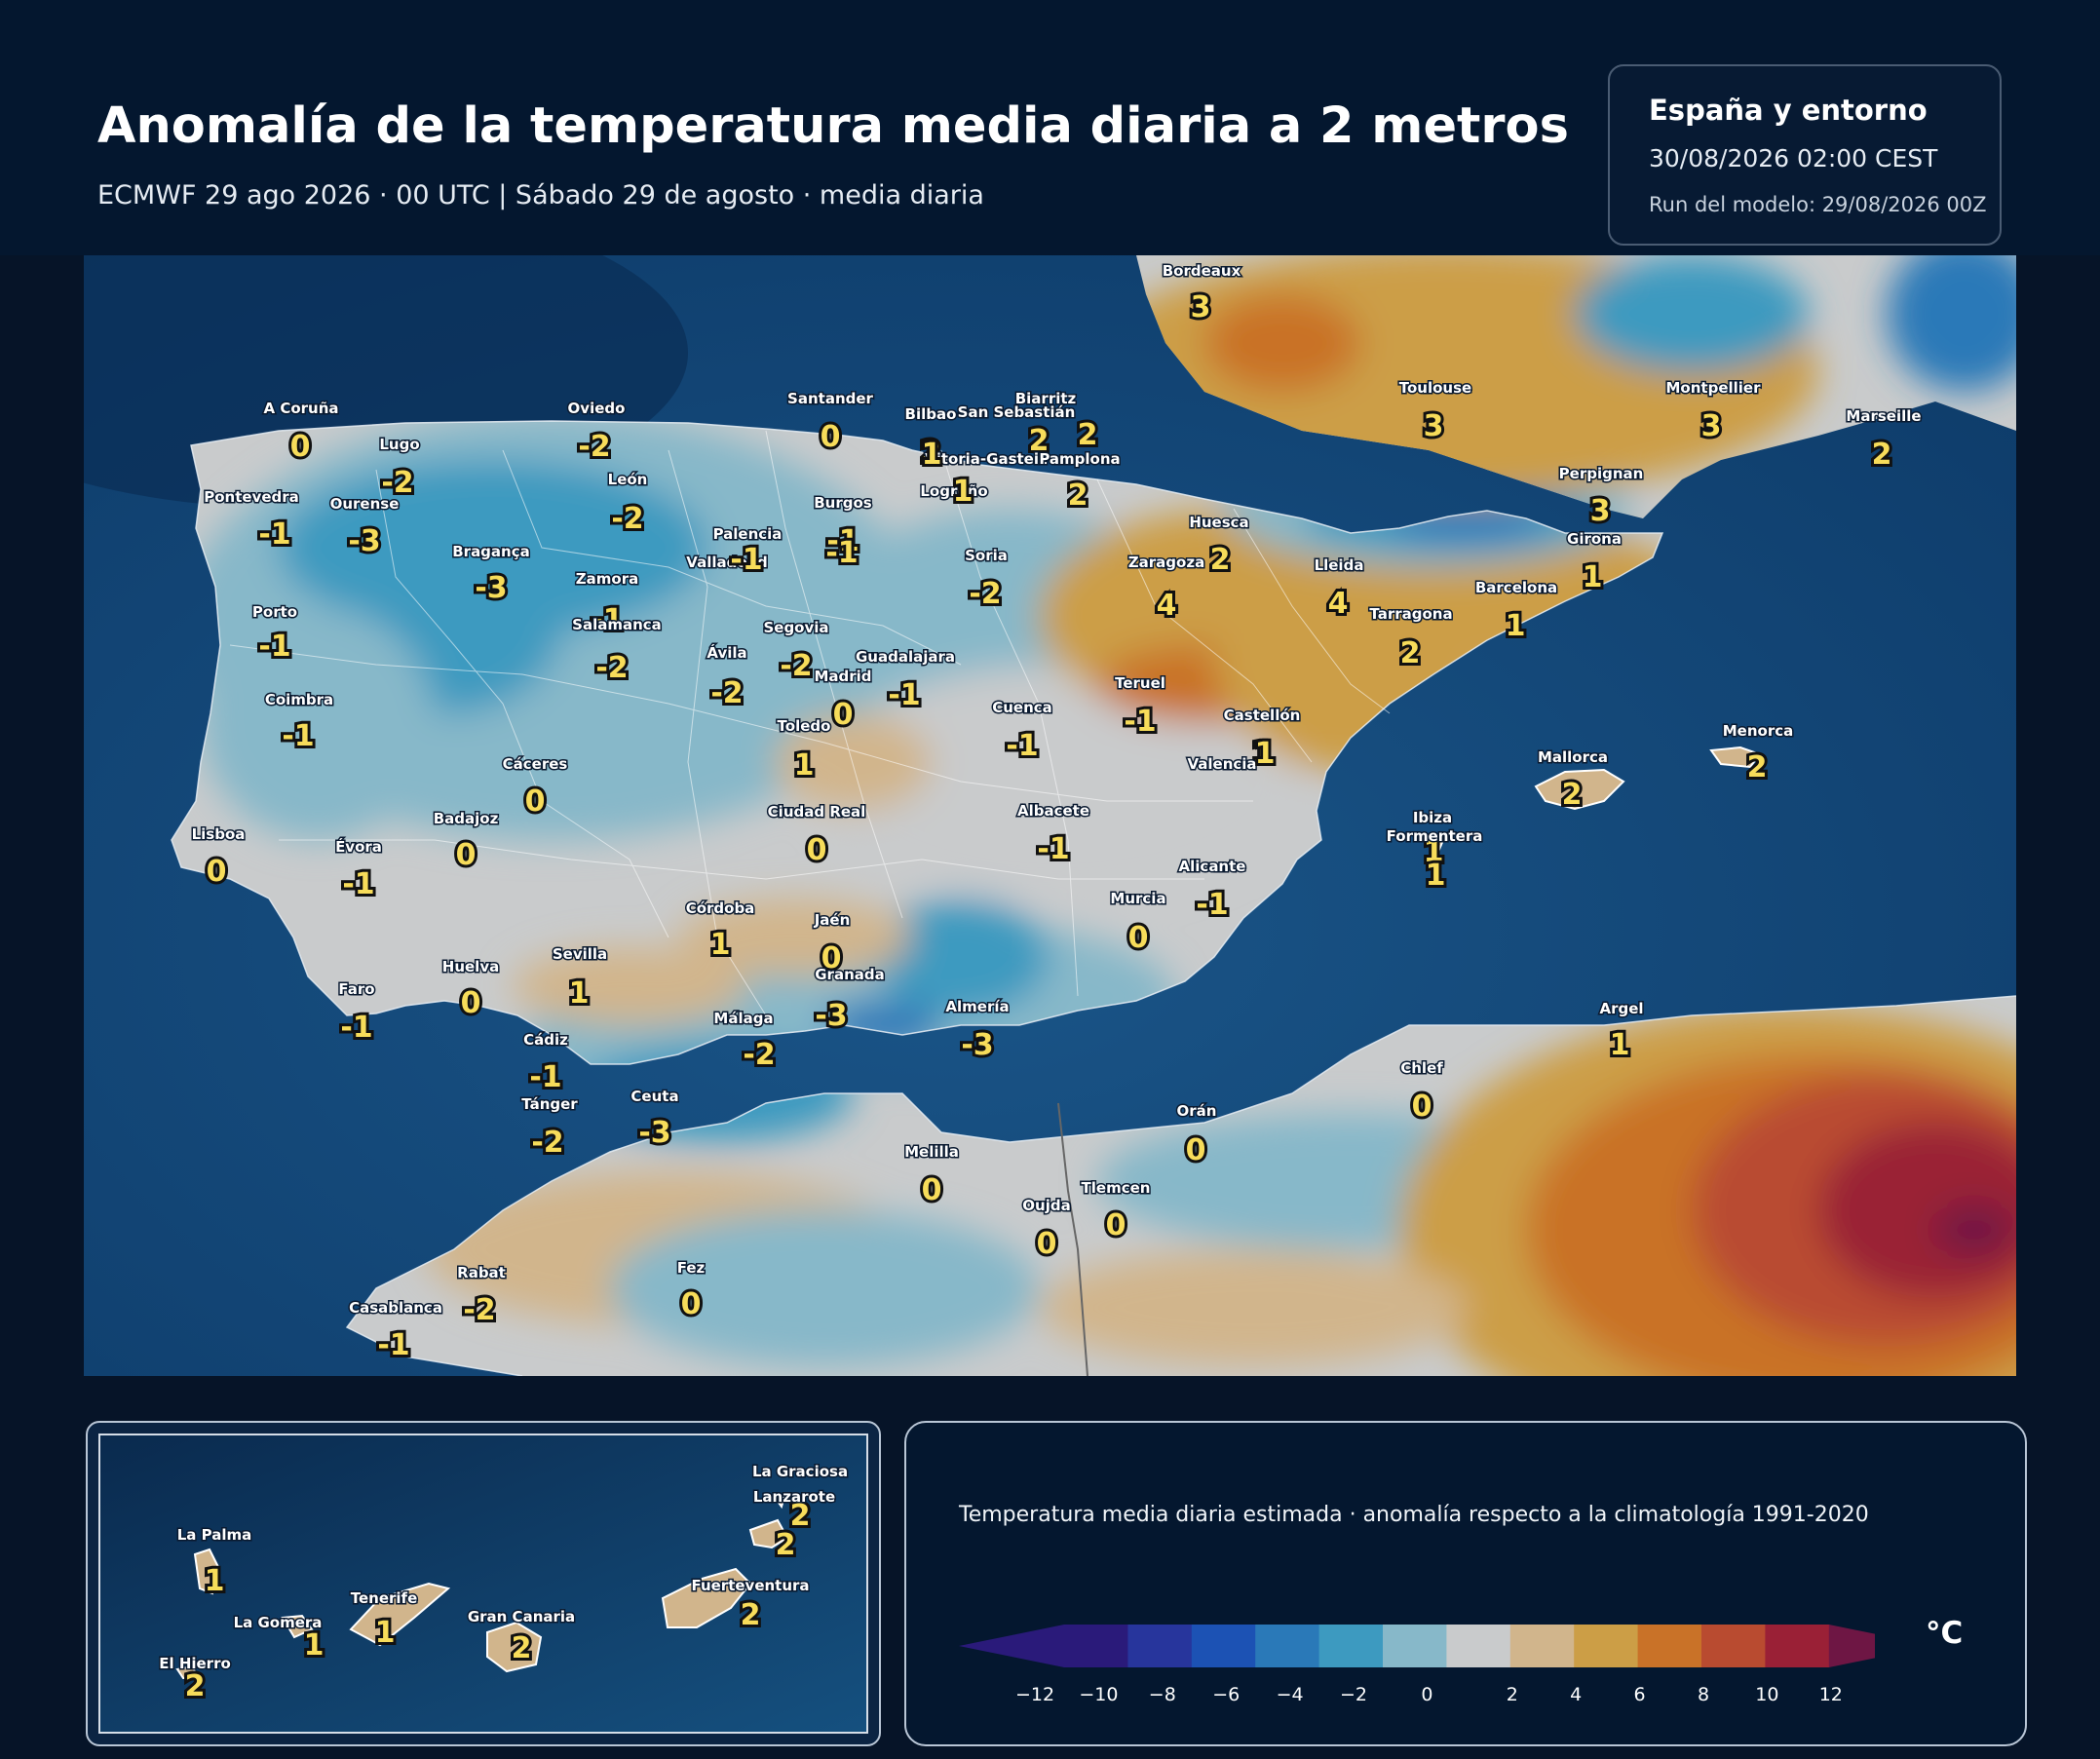  Describe the element at coordinates (905, 657) in the screenshot. I see `city-label-guadalajara: Guadalajara` at that location.